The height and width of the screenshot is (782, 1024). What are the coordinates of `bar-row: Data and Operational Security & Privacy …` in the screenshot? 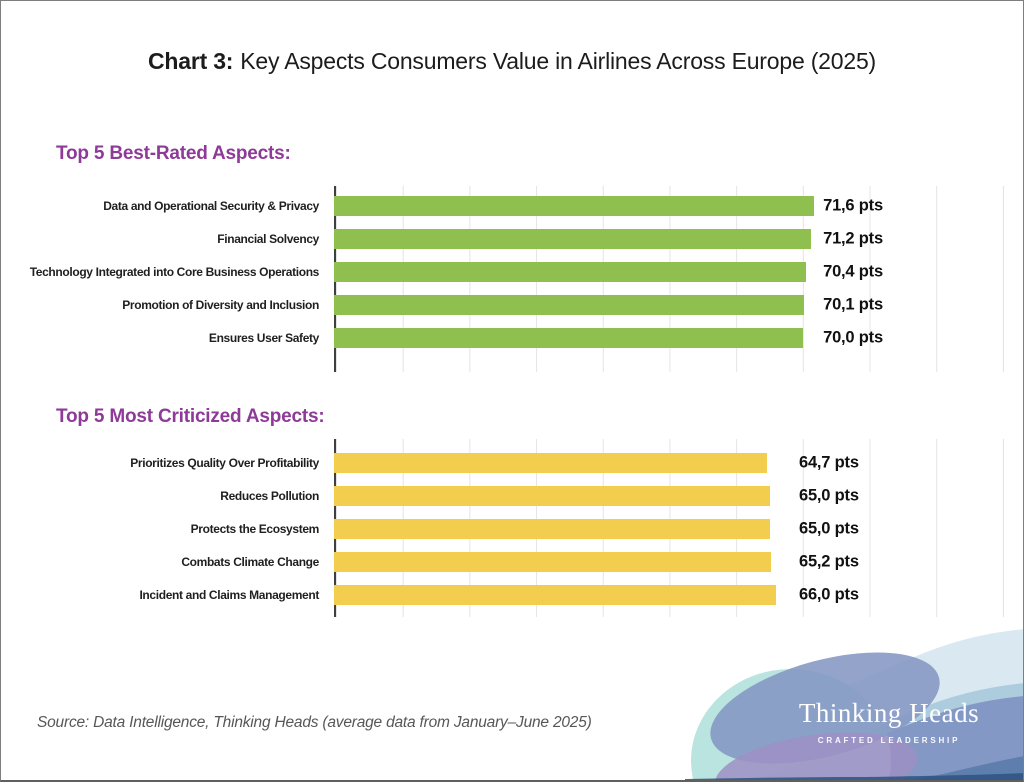 It's located at (512, 205).